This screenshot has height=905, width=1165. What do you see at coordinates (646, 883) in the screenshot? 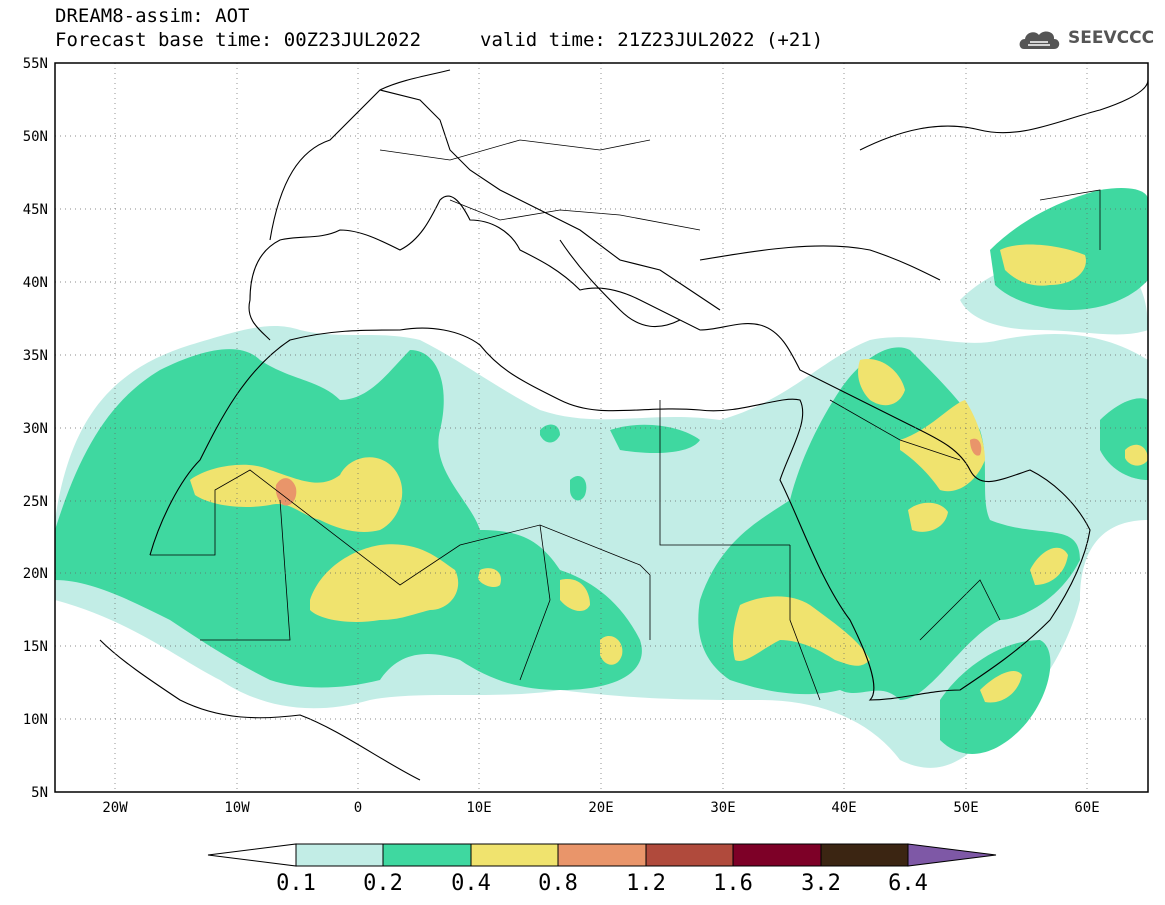
I see `colorbar-label: 1.2` at bounding box center [646, 883].